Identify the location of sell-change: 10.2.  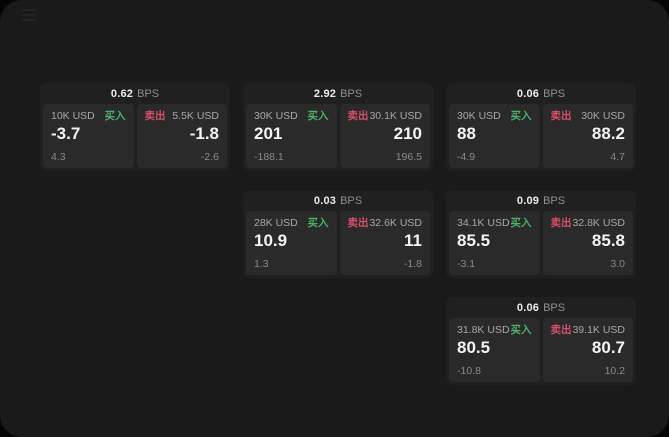
(614, 371).